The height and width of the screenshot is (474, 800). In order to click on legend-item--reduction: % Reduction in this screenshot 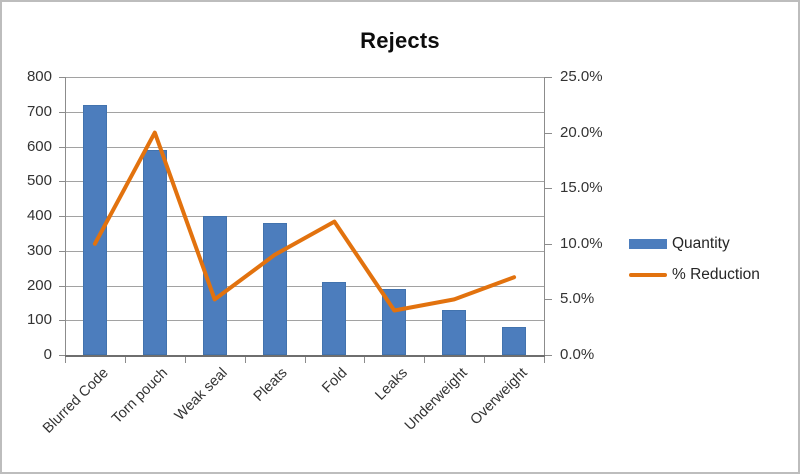, I will do `click(694, 275)`.